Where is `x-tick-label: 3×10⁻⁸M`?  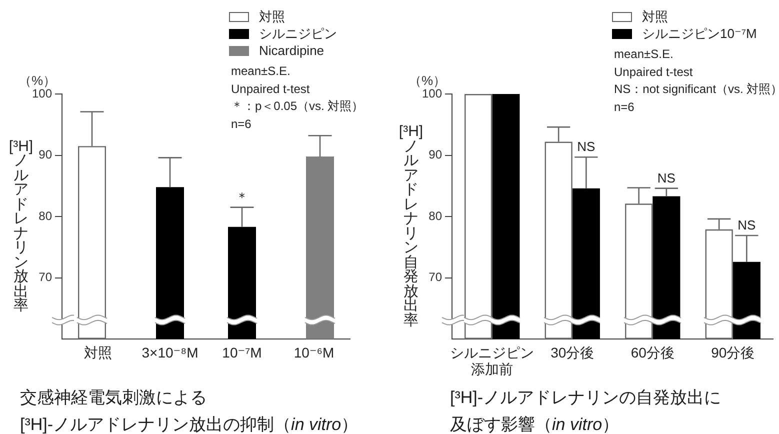 x-tick-label: 3×10⁻⁸M is located at coordinates (170, 352).